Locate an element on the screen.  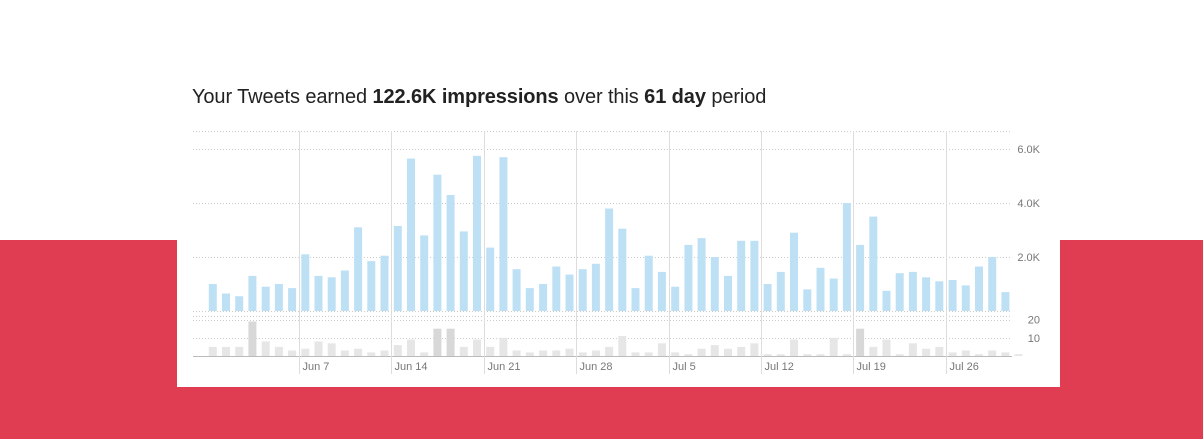
x-tick-label: Jun 14 is located at coordinates (411, 367).